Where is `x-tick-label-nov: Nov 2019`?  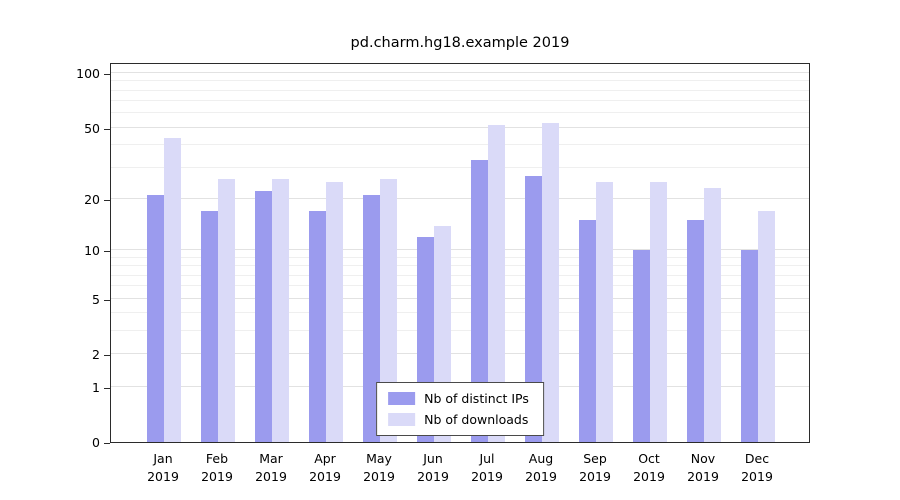
x-tick-label-nov: Nov 2019 is located at coordinates (703, 467).